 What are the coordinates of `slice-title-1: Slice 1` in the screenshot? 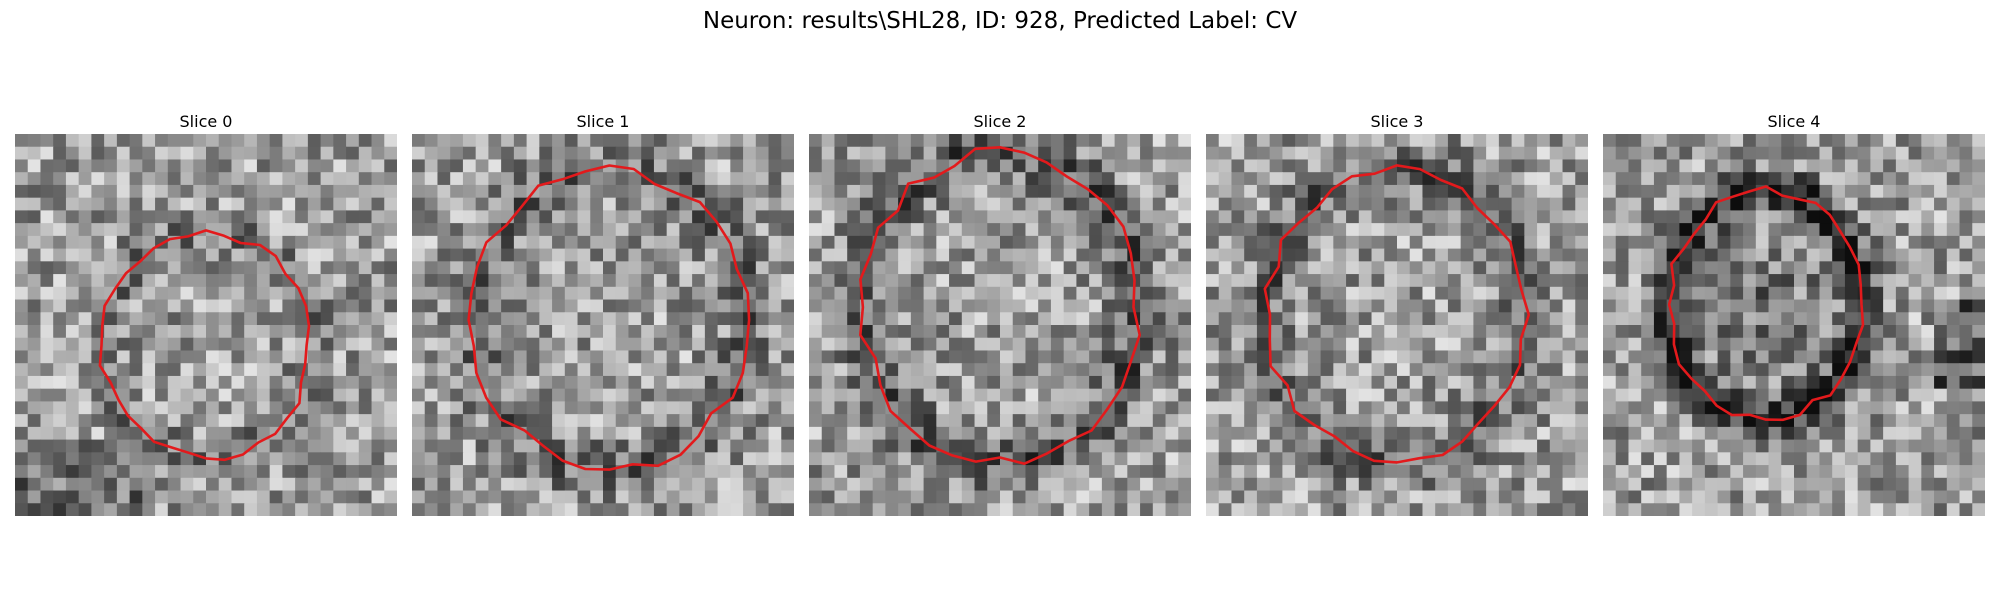 It's located at (603, 121).